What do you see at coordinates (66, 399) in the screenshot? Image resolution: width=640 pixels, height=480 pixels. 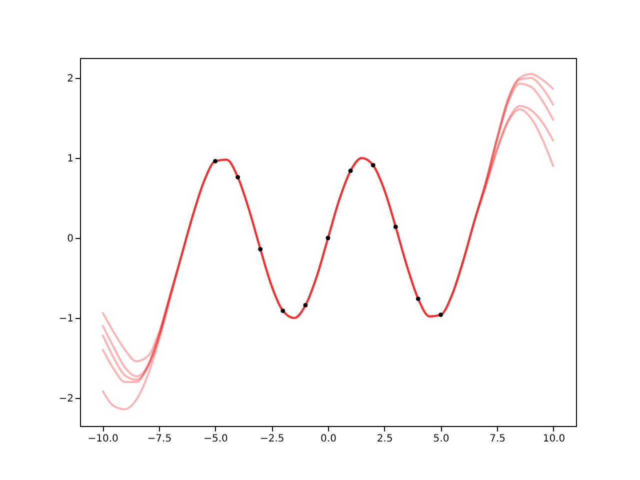 I see `y-tick-label: −2` at bounding box center [66, 399].